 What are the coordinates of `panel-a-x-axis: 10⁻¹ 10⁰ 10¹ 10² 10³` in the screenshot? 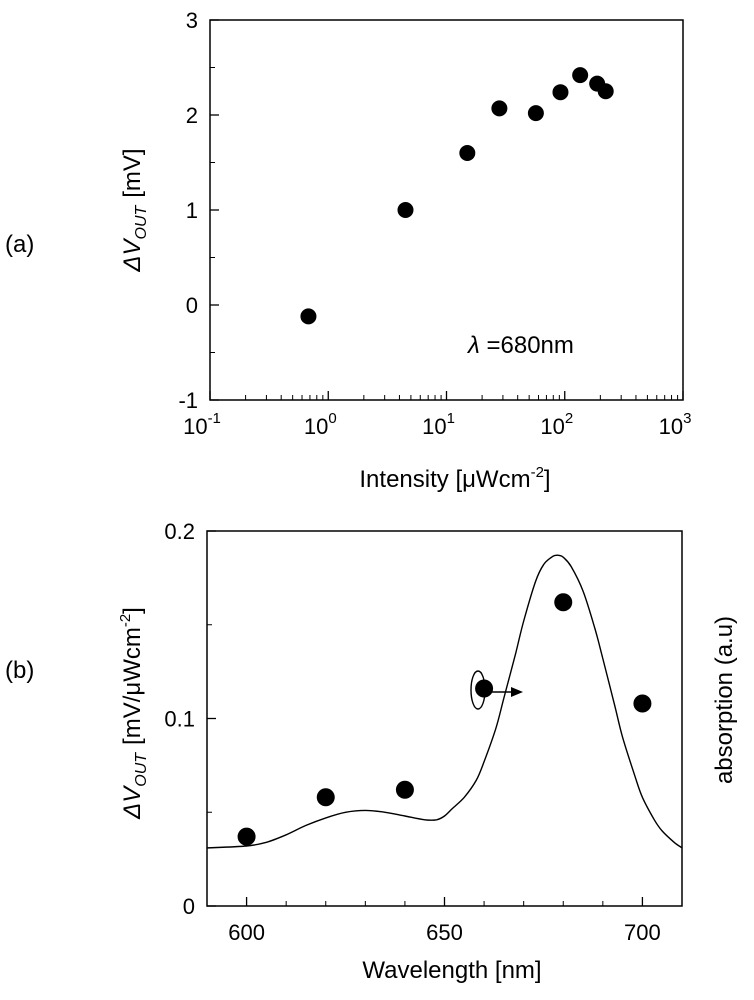 It's located at (437, 415).